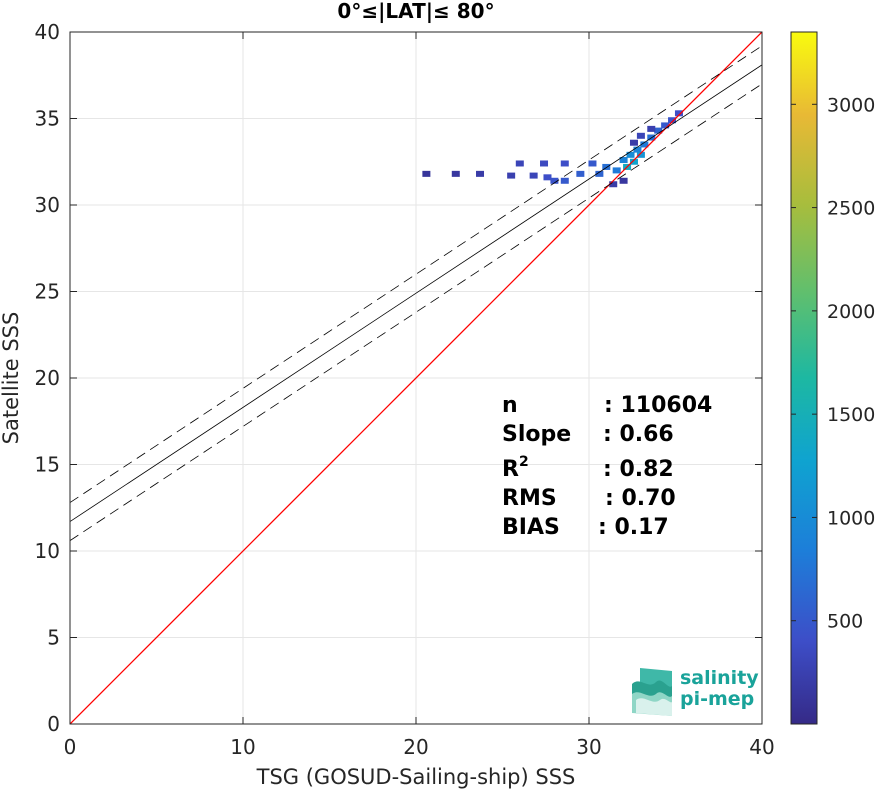  Describe the element at coordinates (242, 747) in the screenshot. I see `x-tick-label: 10` at that location.